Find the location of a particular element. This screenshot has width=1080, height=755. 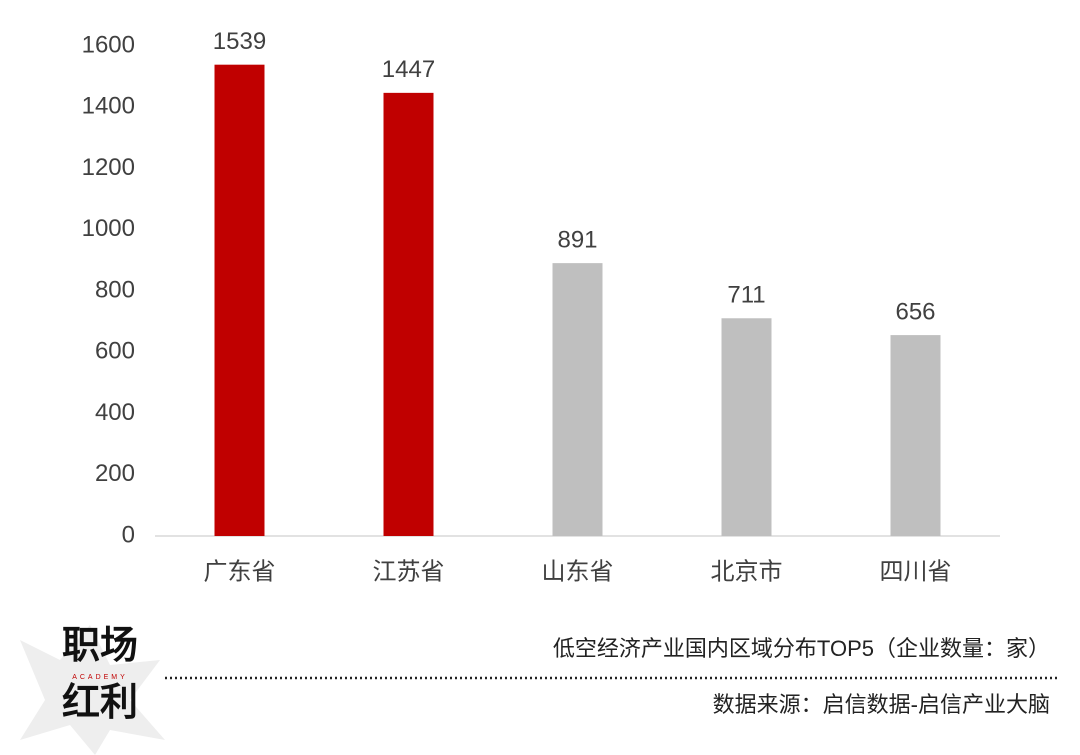

y-tick-label: 1000 is located at coordinates (108, 228).